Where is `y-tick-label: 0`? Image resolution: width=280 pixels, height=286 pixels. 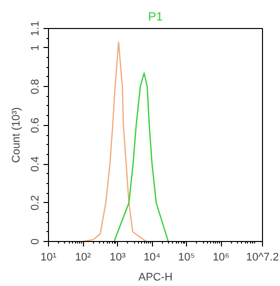 y-tick-label: 0 is located at coordinates (36, 241).